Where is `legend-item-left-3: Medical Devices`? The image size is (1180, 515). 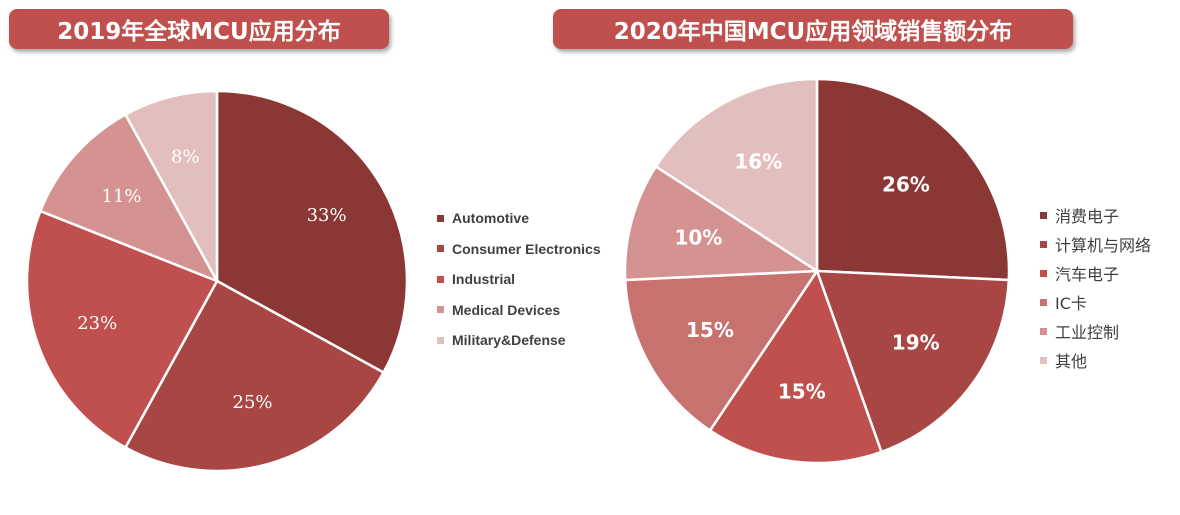 legend-item-left-3: Medical Devices is located at coordinates (498, 310).